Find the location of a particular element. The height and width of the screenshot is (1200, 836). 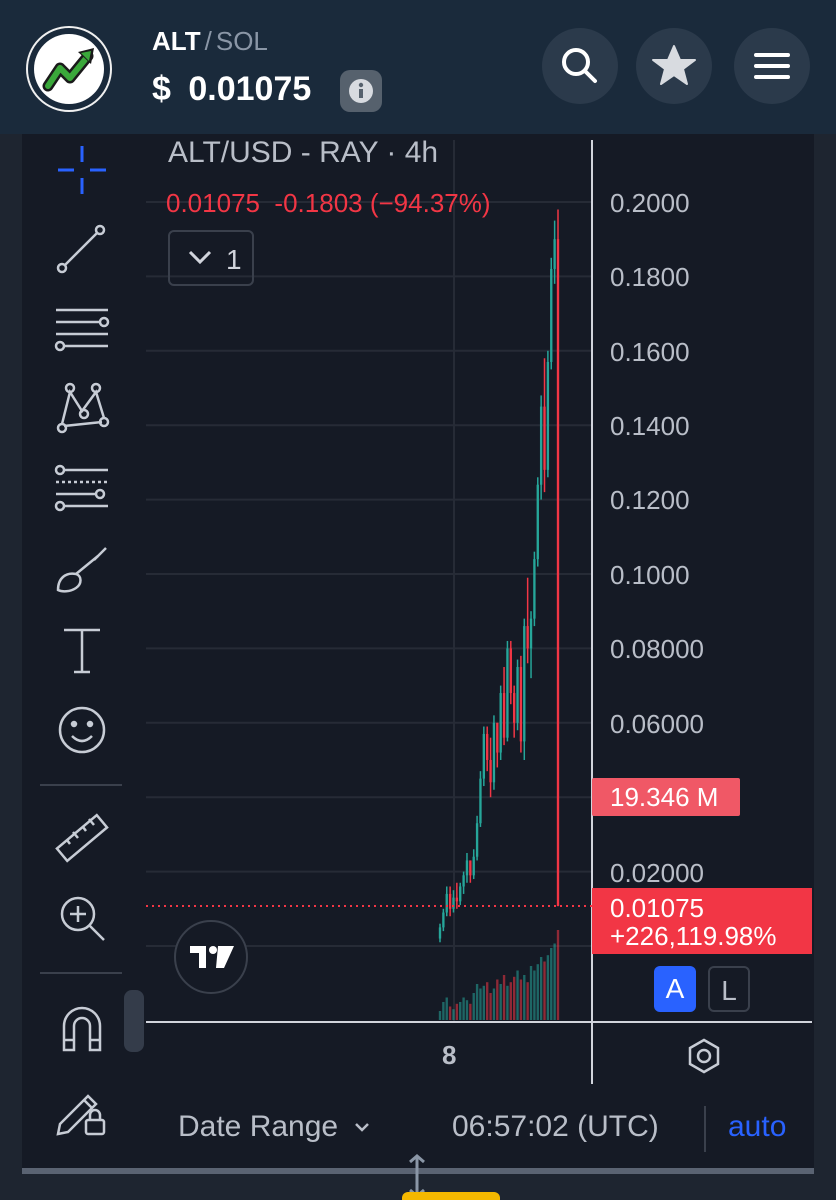

brush-icon is located at coordinates (82, 570).